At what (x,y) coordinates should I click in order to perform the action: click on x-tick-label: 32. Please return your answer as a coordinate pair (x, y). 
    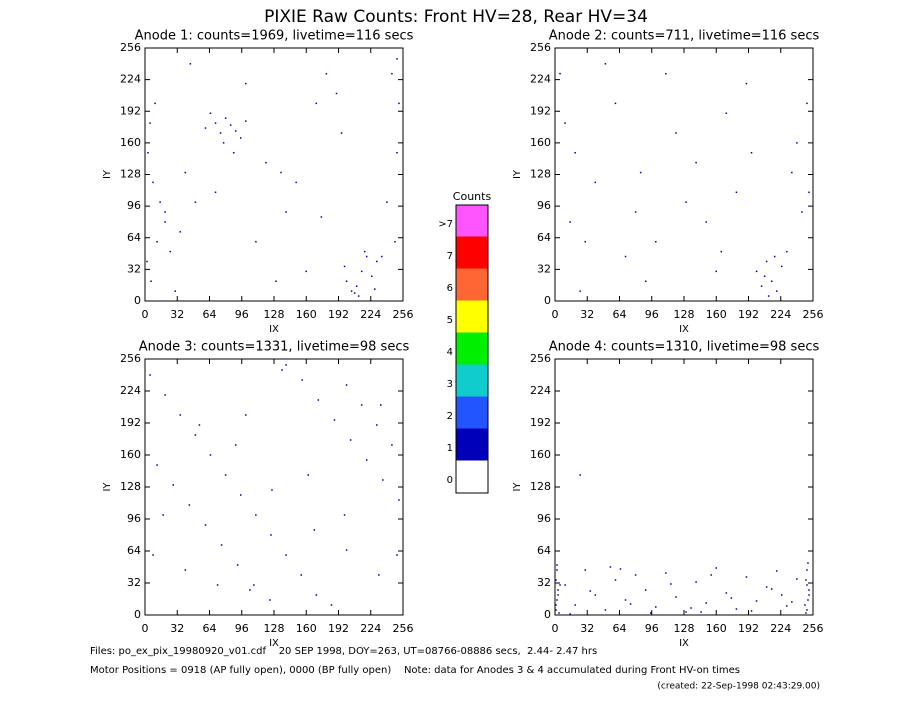
    Looking at the image, I should click on (177, 314).